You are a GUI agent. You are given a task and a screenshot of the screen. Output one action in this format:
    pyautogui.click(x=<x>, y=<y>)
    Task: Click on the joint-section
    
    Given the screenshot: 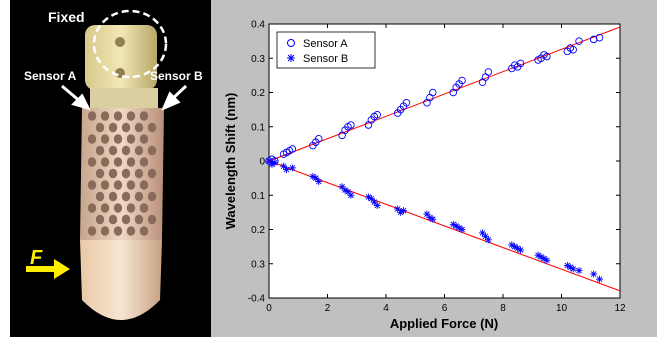 What is the action you would take?
    pyautogui.click(x=124, y=98)
    